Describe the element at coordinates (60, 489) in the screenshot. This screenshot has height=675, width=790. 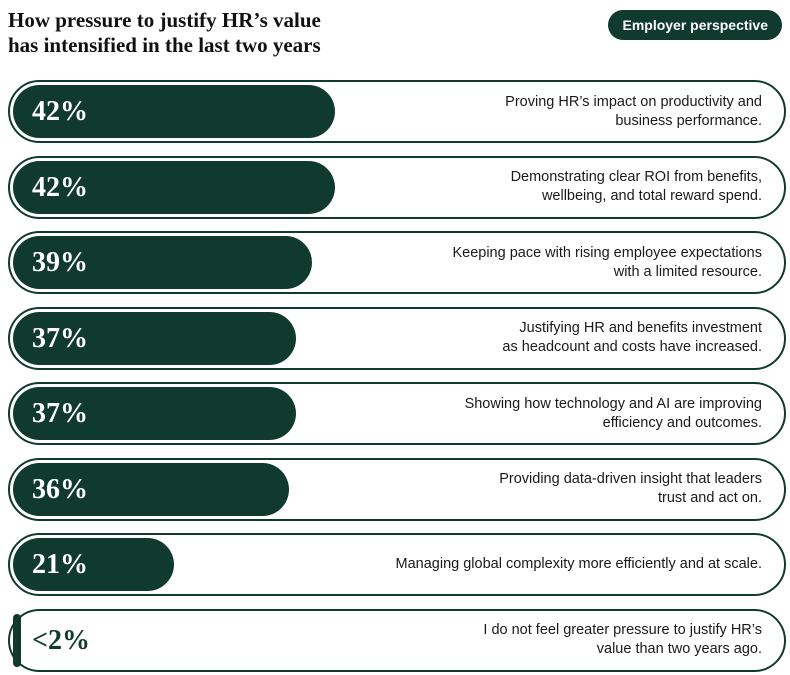
I see `value-label: 36%` at that location.